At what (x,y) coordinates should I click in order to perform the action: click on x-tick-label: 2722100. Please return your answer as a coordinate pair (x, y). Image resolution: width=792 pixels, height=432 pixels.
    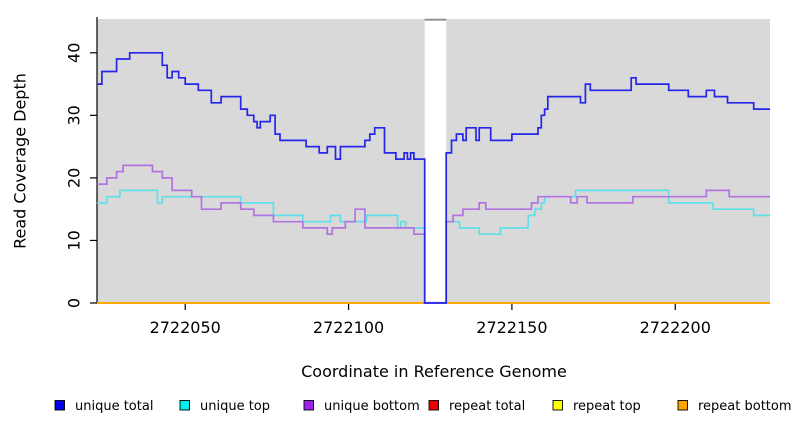
    Looking at the image, I should click on (348, 327).